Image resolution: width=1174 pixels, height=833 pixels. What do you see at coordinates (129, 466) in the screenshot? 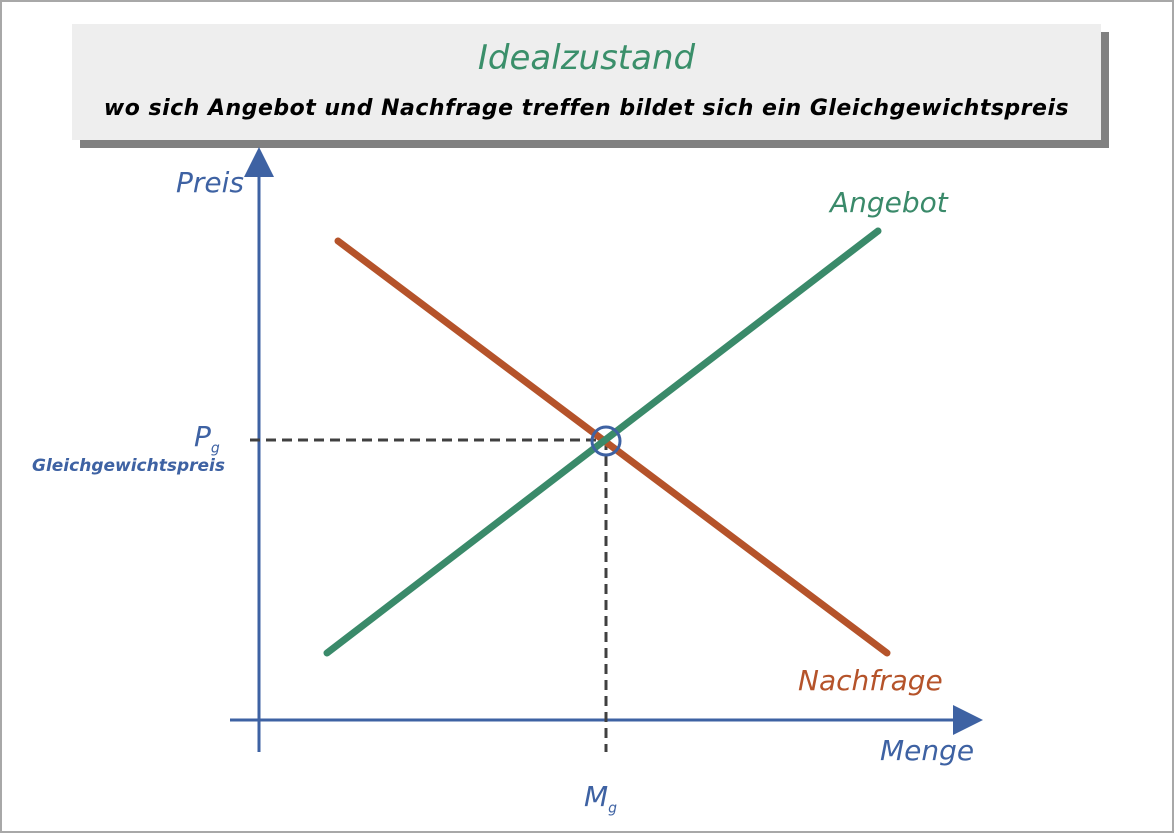
I see `equilibrium-price-caption: Gleichgewichtspreis` at bounding box center [129, 466].